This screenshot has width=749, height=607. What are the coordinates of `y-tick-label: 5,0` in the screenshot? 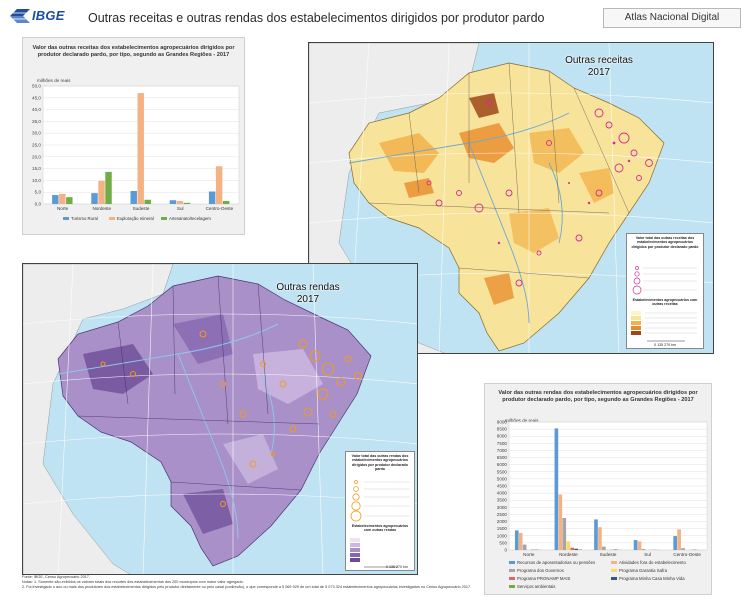 It's located at (38, 192).